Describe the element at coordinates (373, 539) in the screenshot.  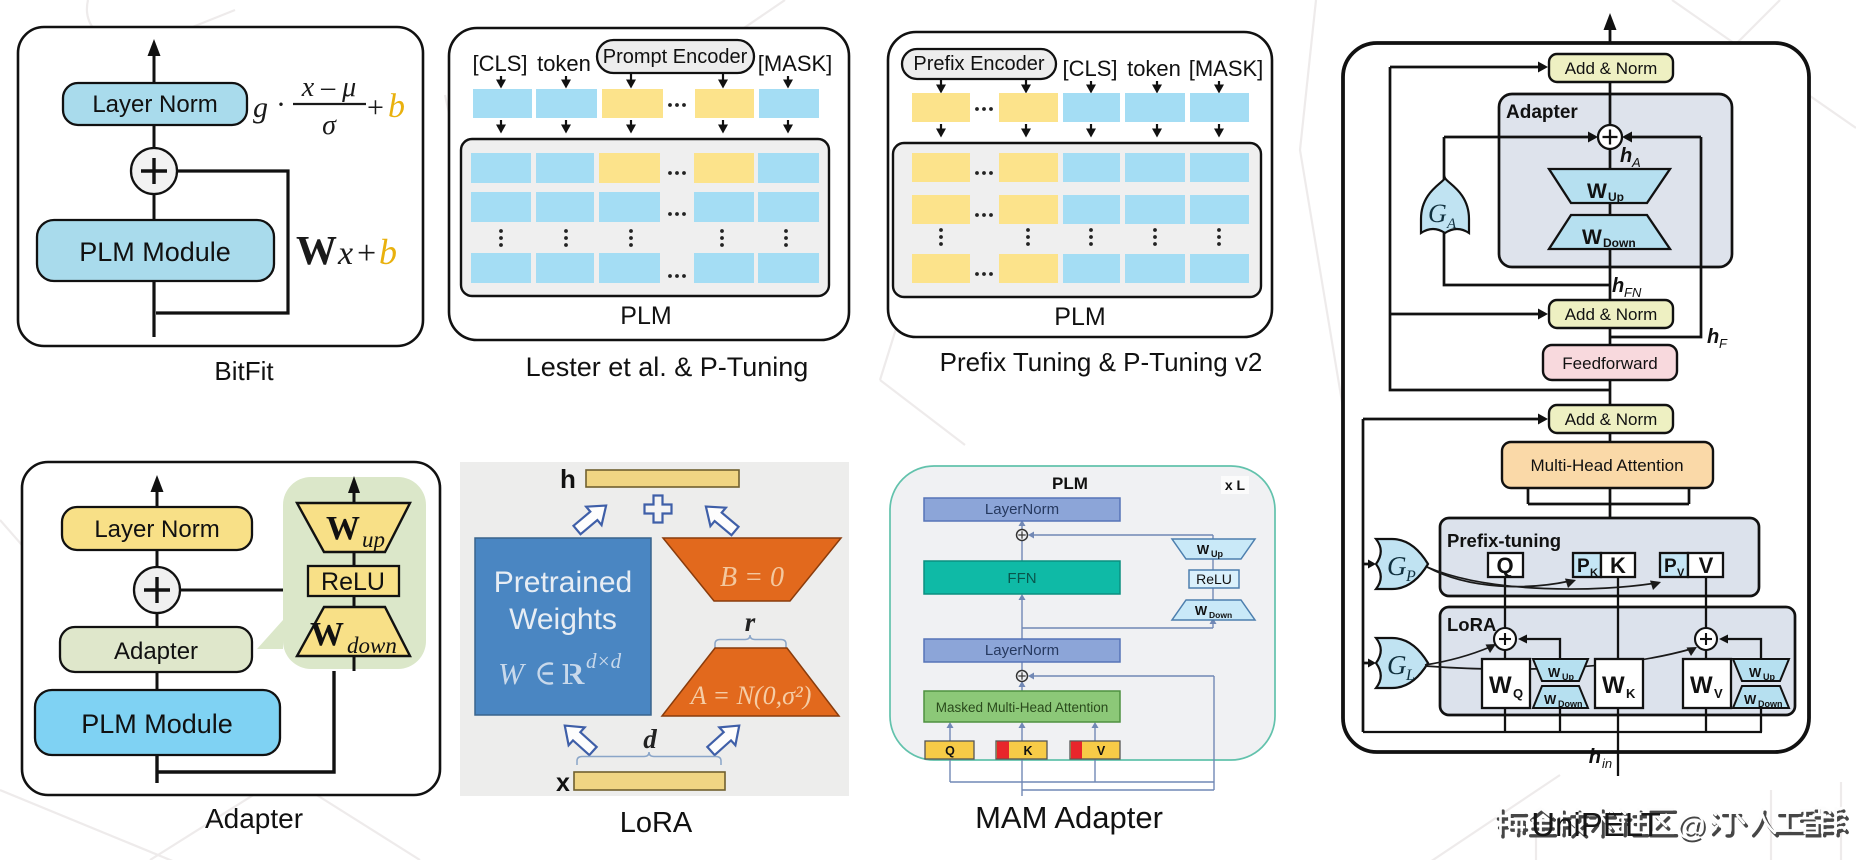
I see `svg-text: up` at that location.